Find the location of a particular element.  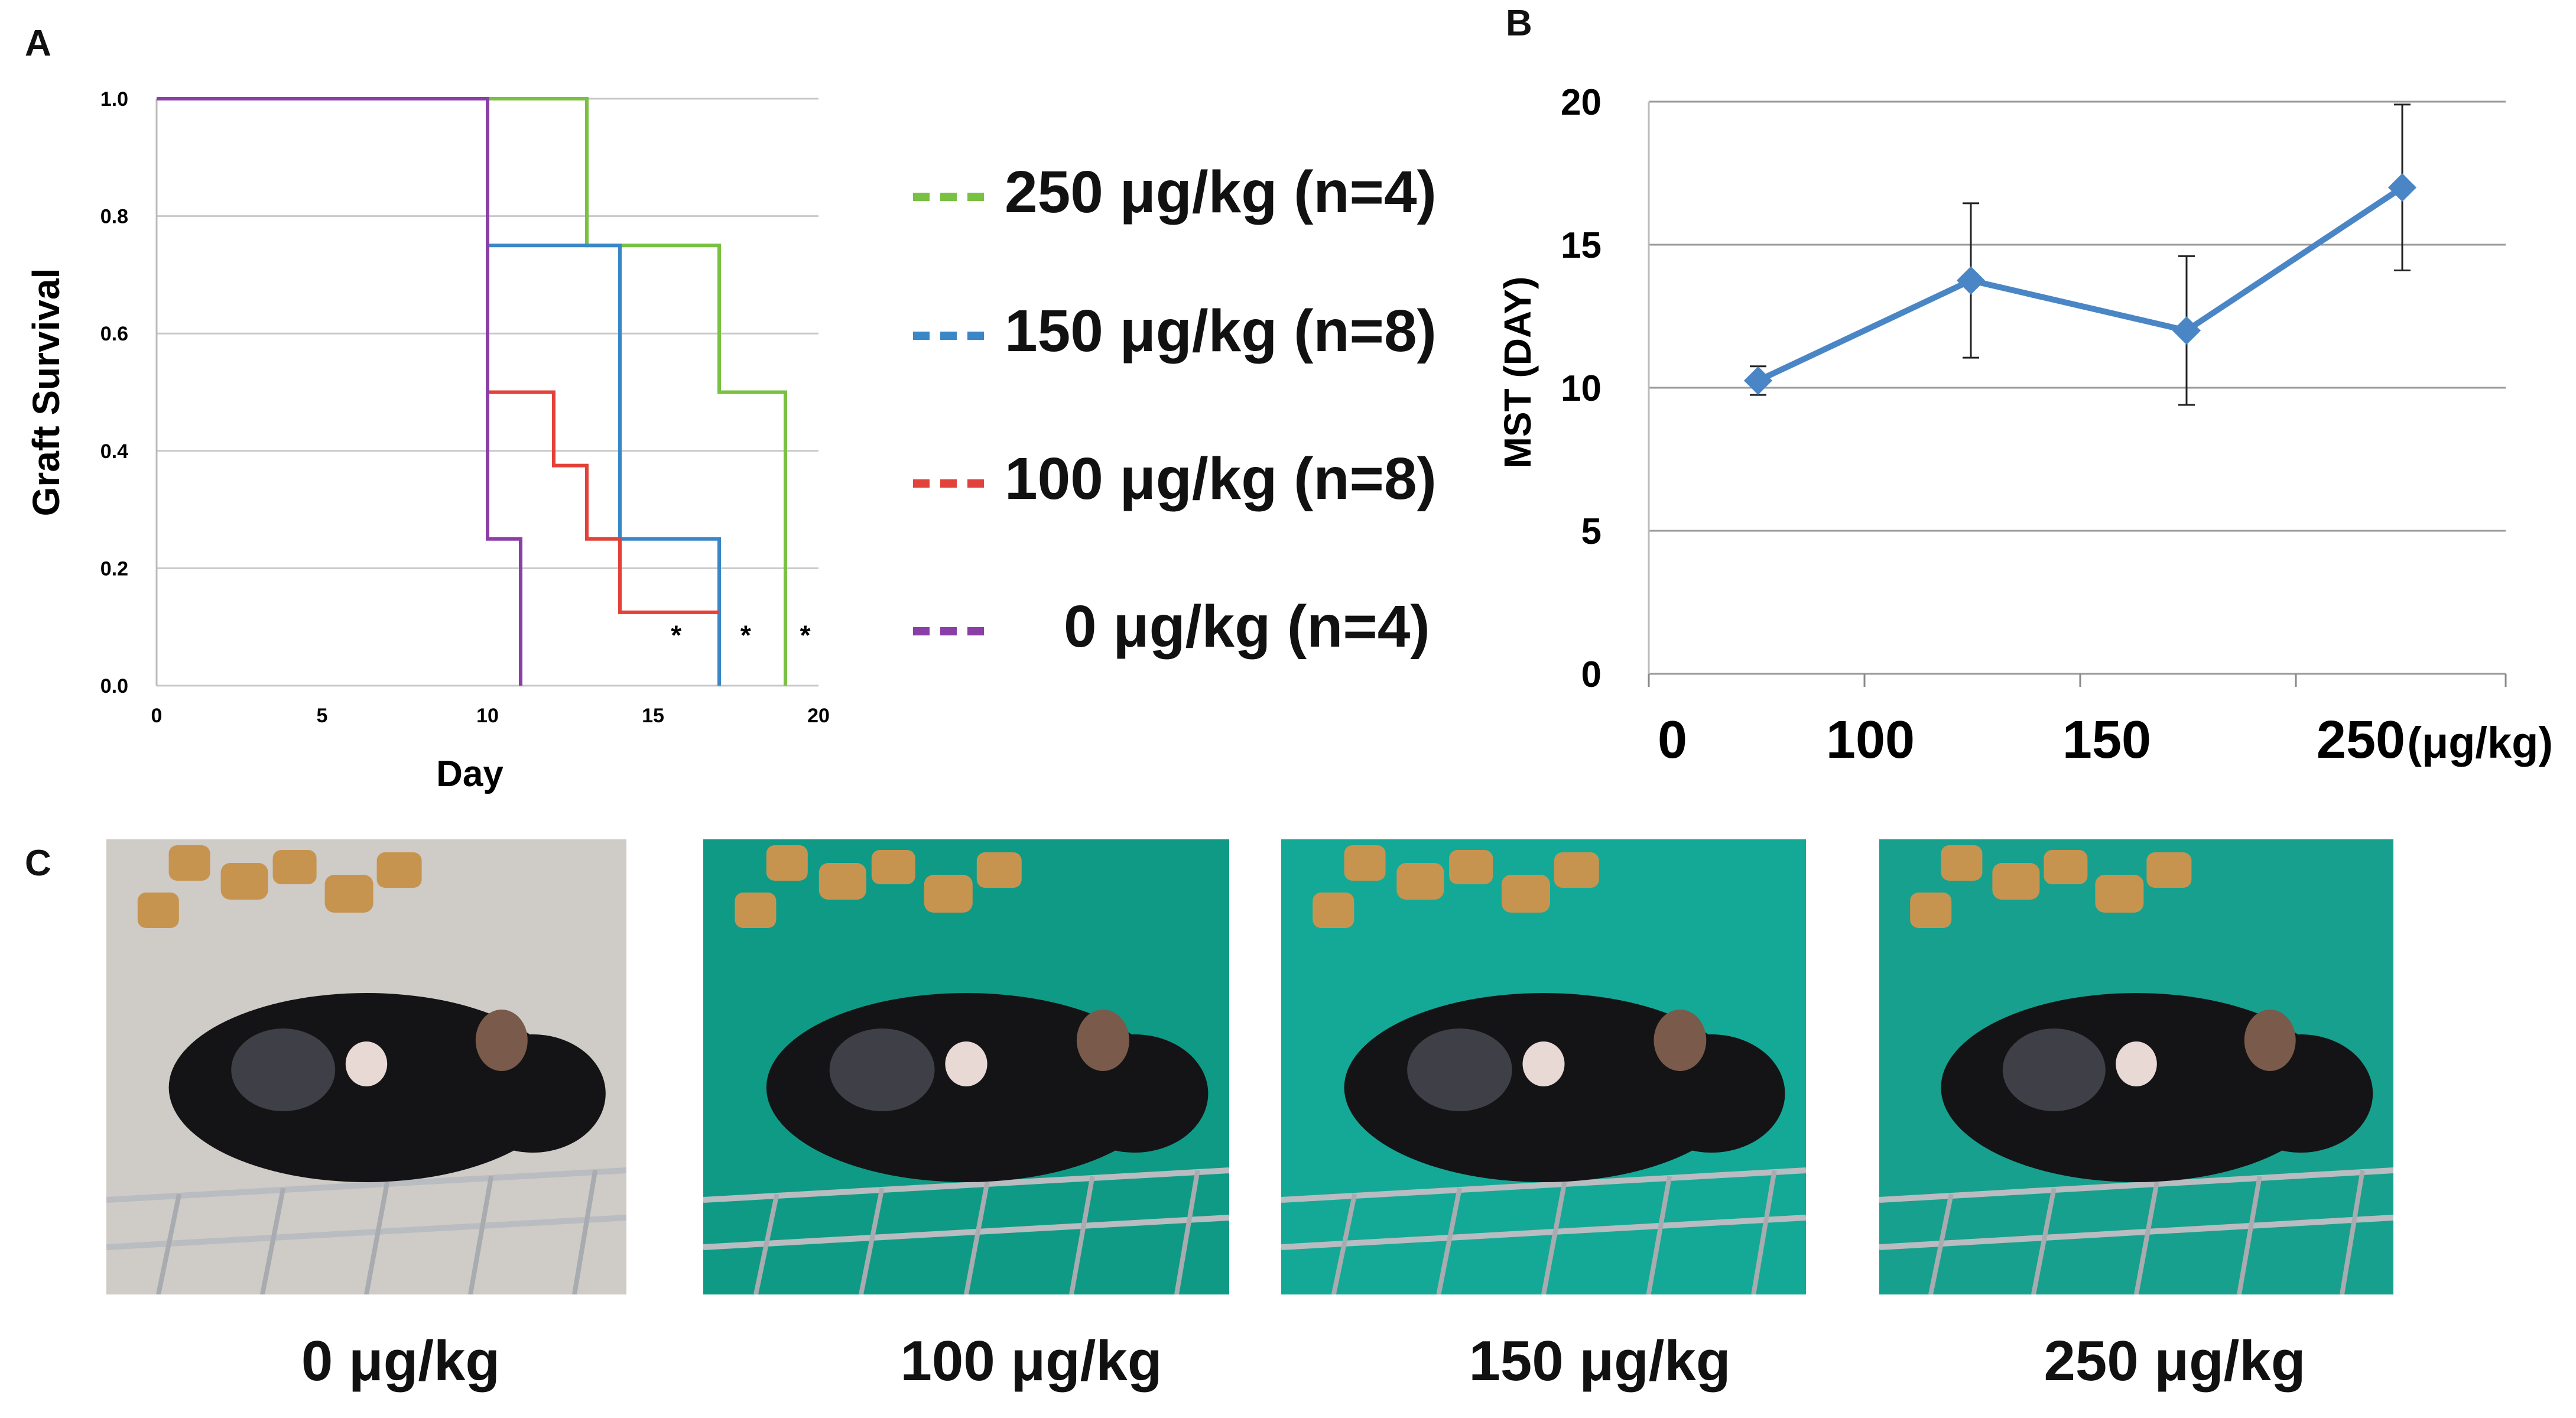

y-tick-label: 0.4 is located at coordinates (114, 451).